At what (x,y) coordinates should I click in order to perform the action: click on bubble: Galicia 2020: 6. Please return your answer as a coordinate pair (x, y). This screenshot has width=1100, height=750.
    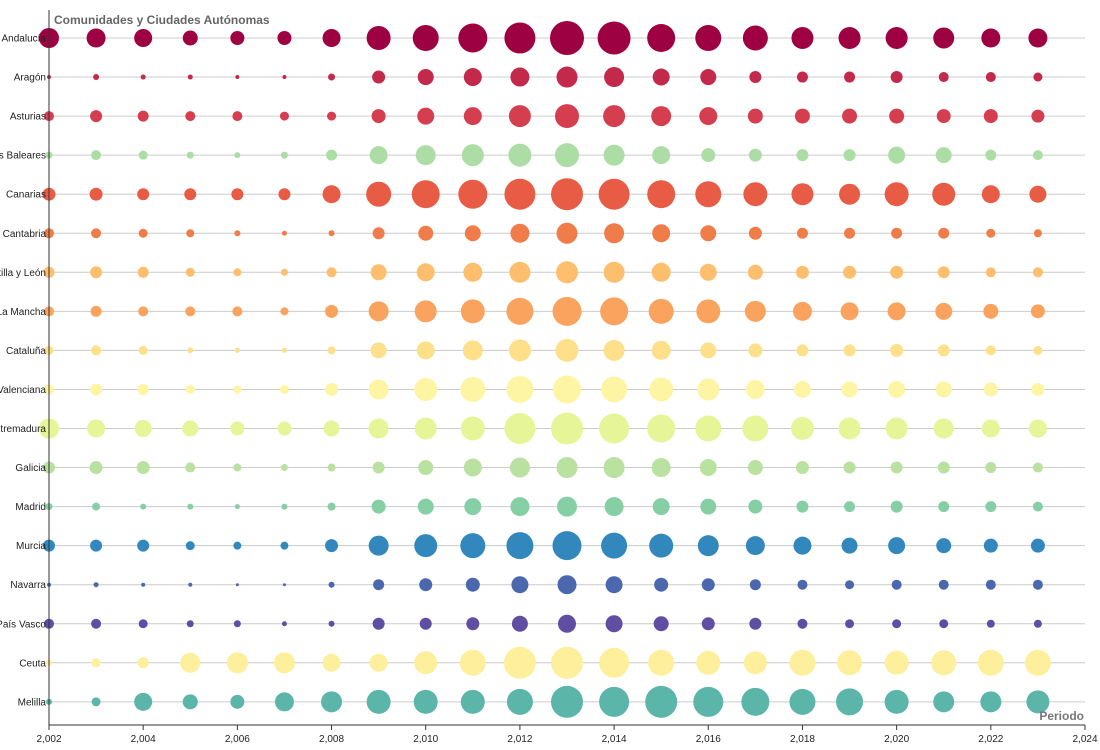
    Looking at the image, I should click on (896, 467).